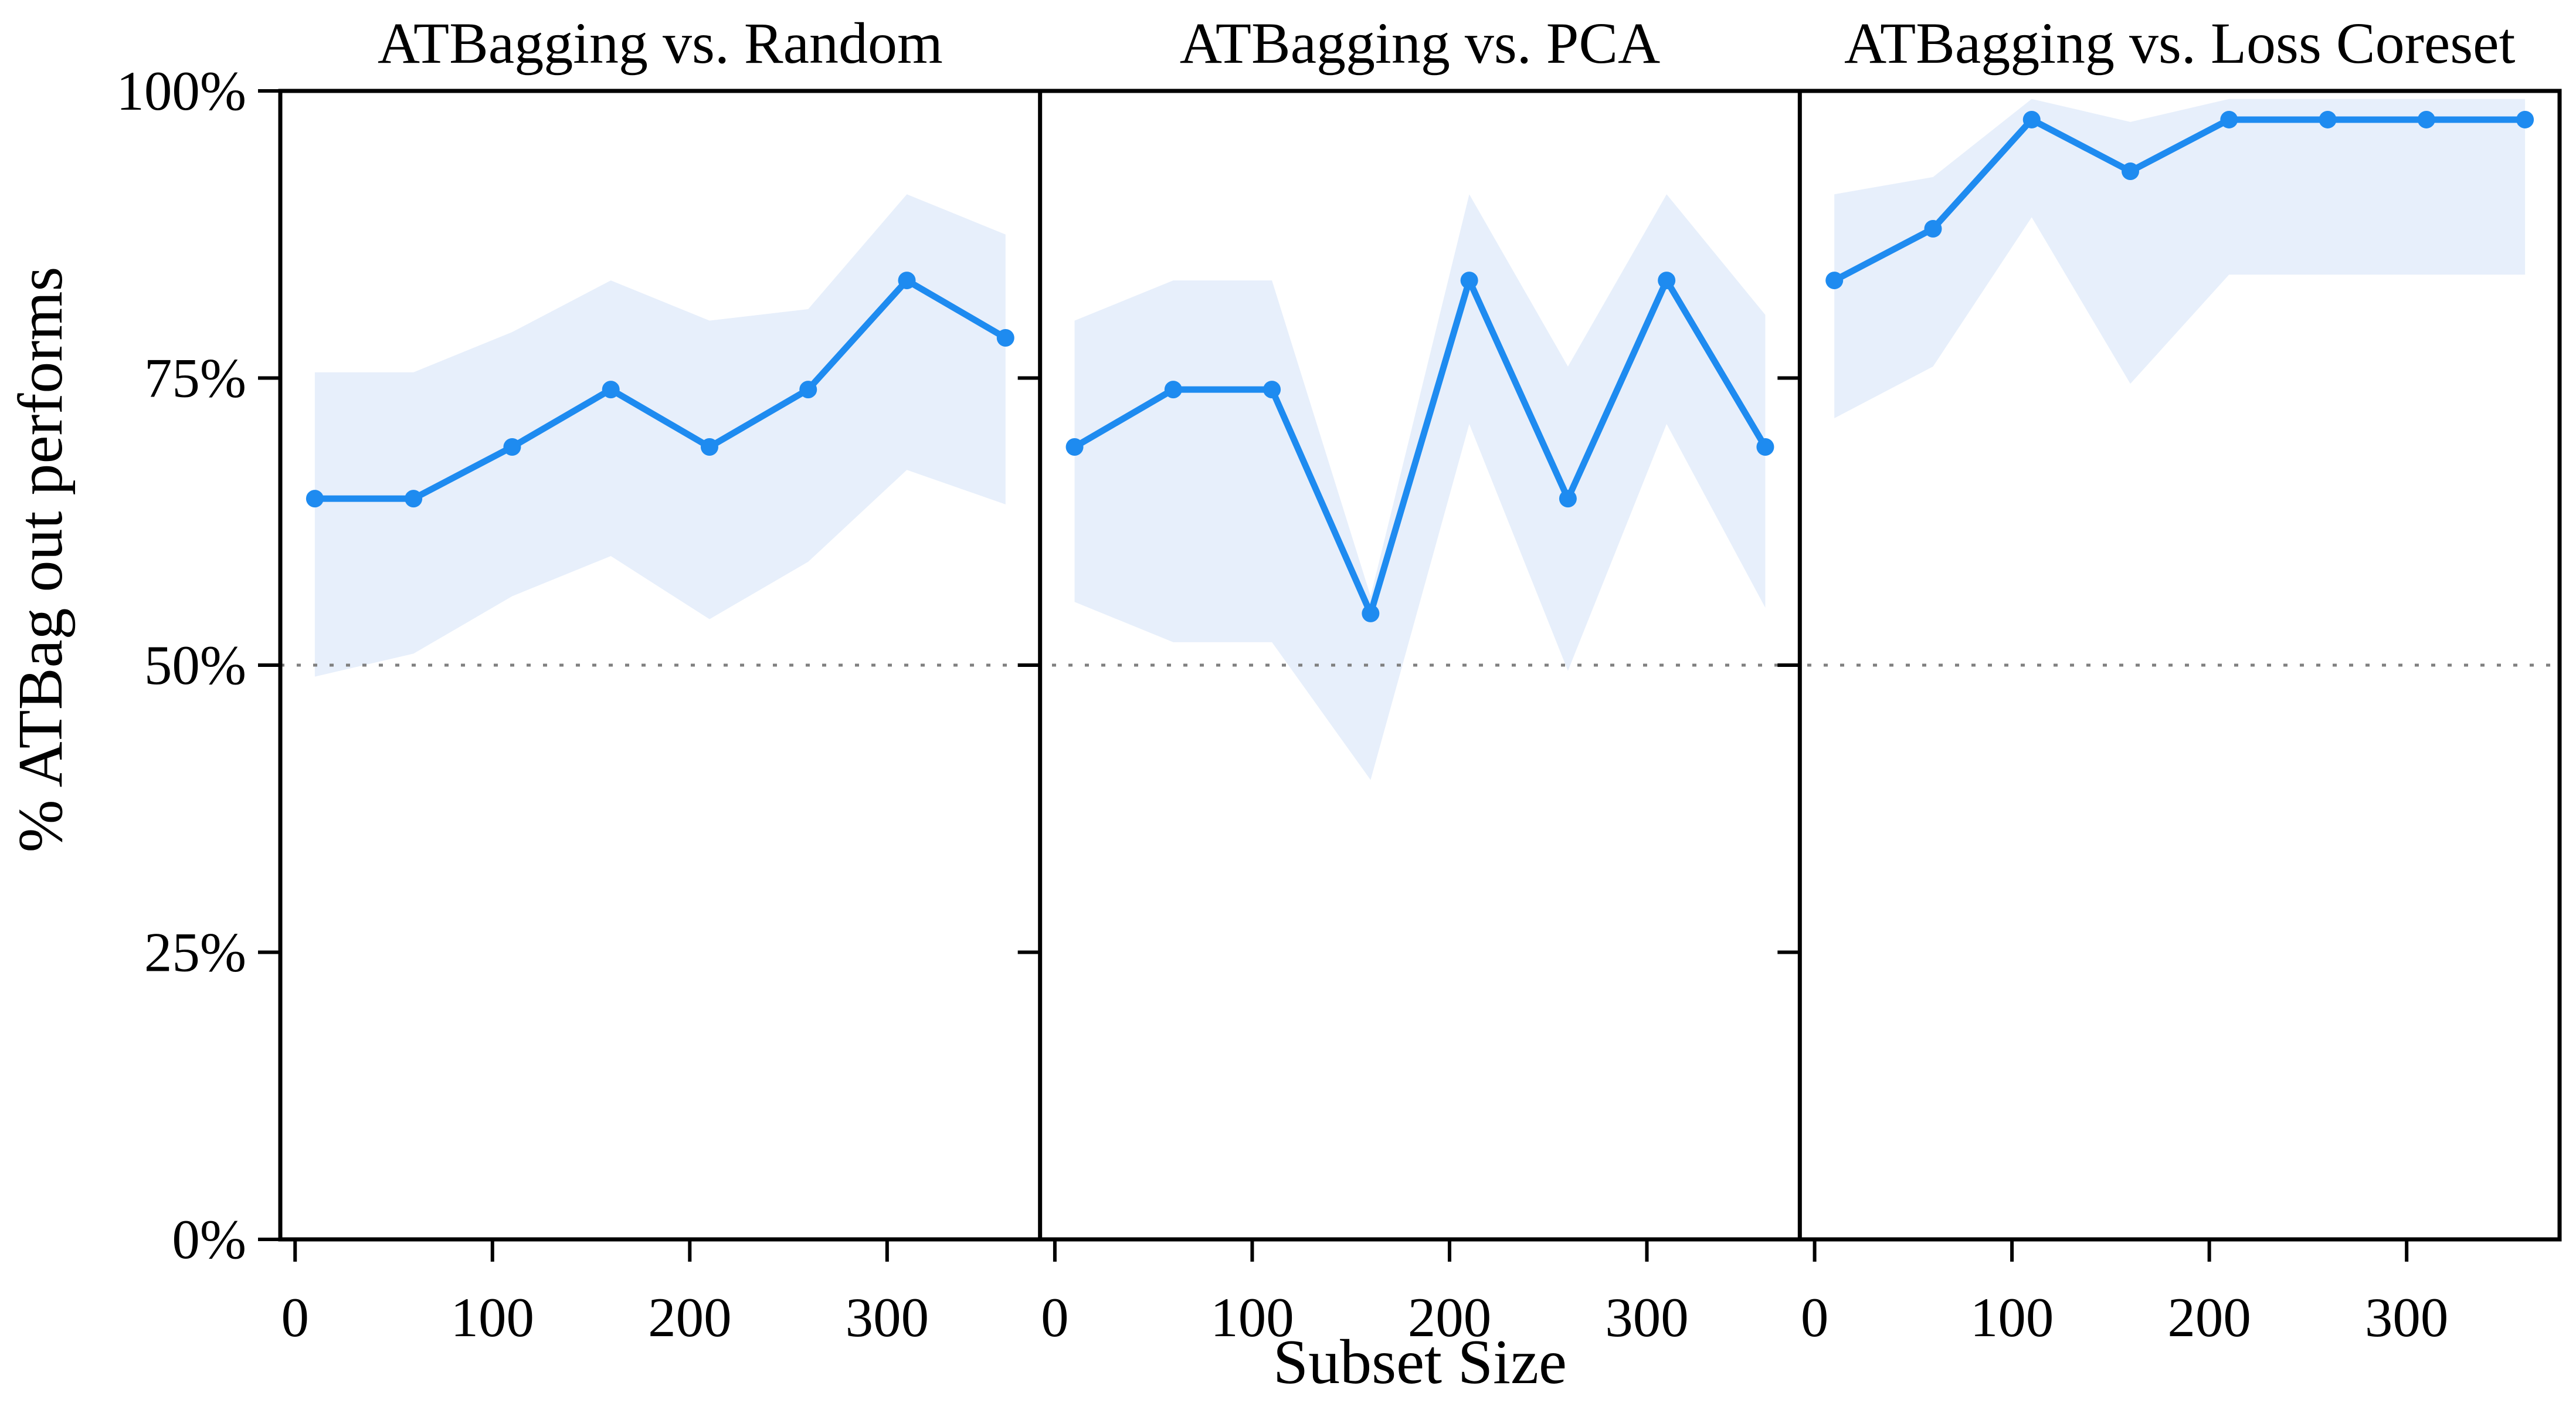  What do you see at coordinates (1420, 1362) in the screenshot?
I see `x-axis-label: Subset Size` at bounding box center [1420, 1362].